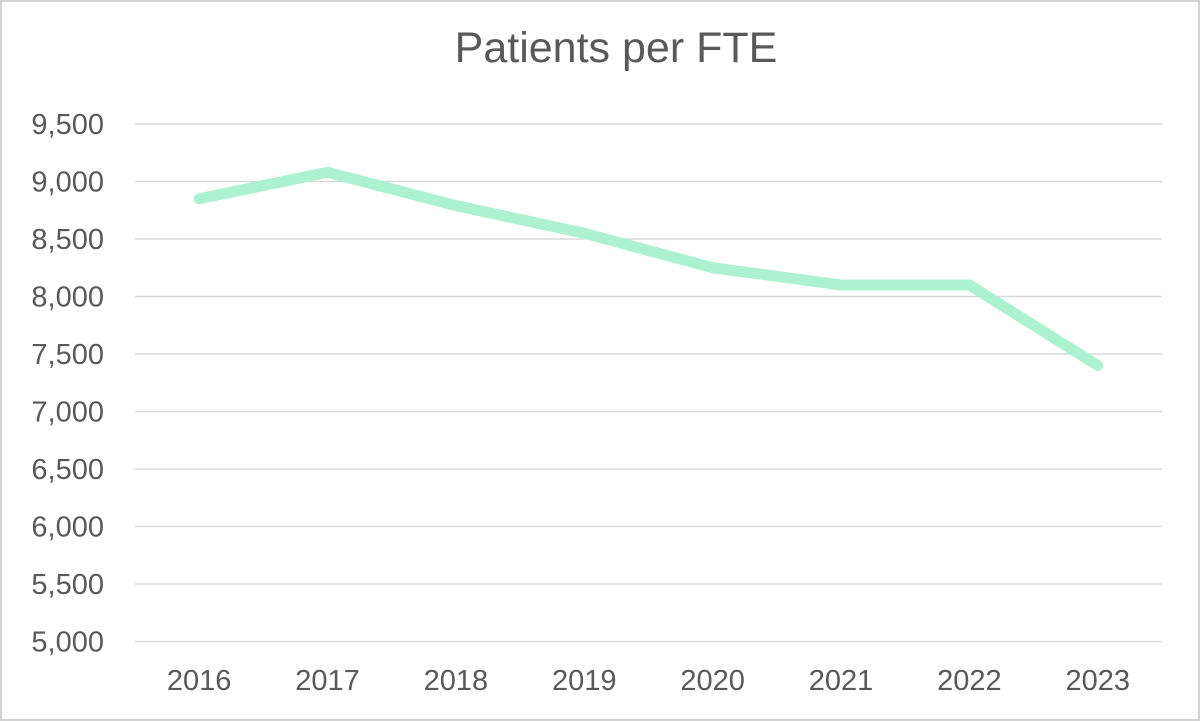 The image size is (1200, 721). What do you see at coordinates (456, 681) in the screenshot?
I see `x-axis-label-2018: 2018` at bounding box center [456, 681].